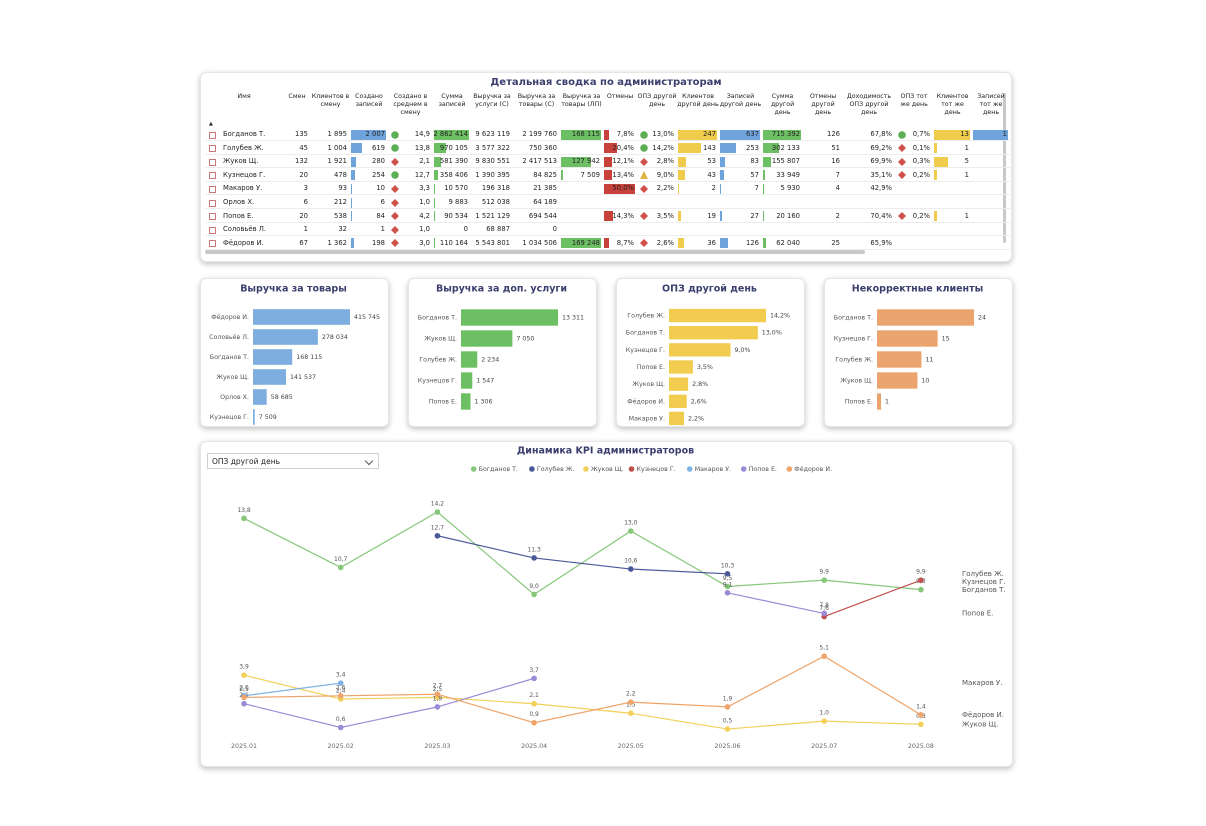  What do you see at coordinates (244, 175) in the screenshot?
I see `row-name: Кузнецов Г.` at bounding box center [244, 175].